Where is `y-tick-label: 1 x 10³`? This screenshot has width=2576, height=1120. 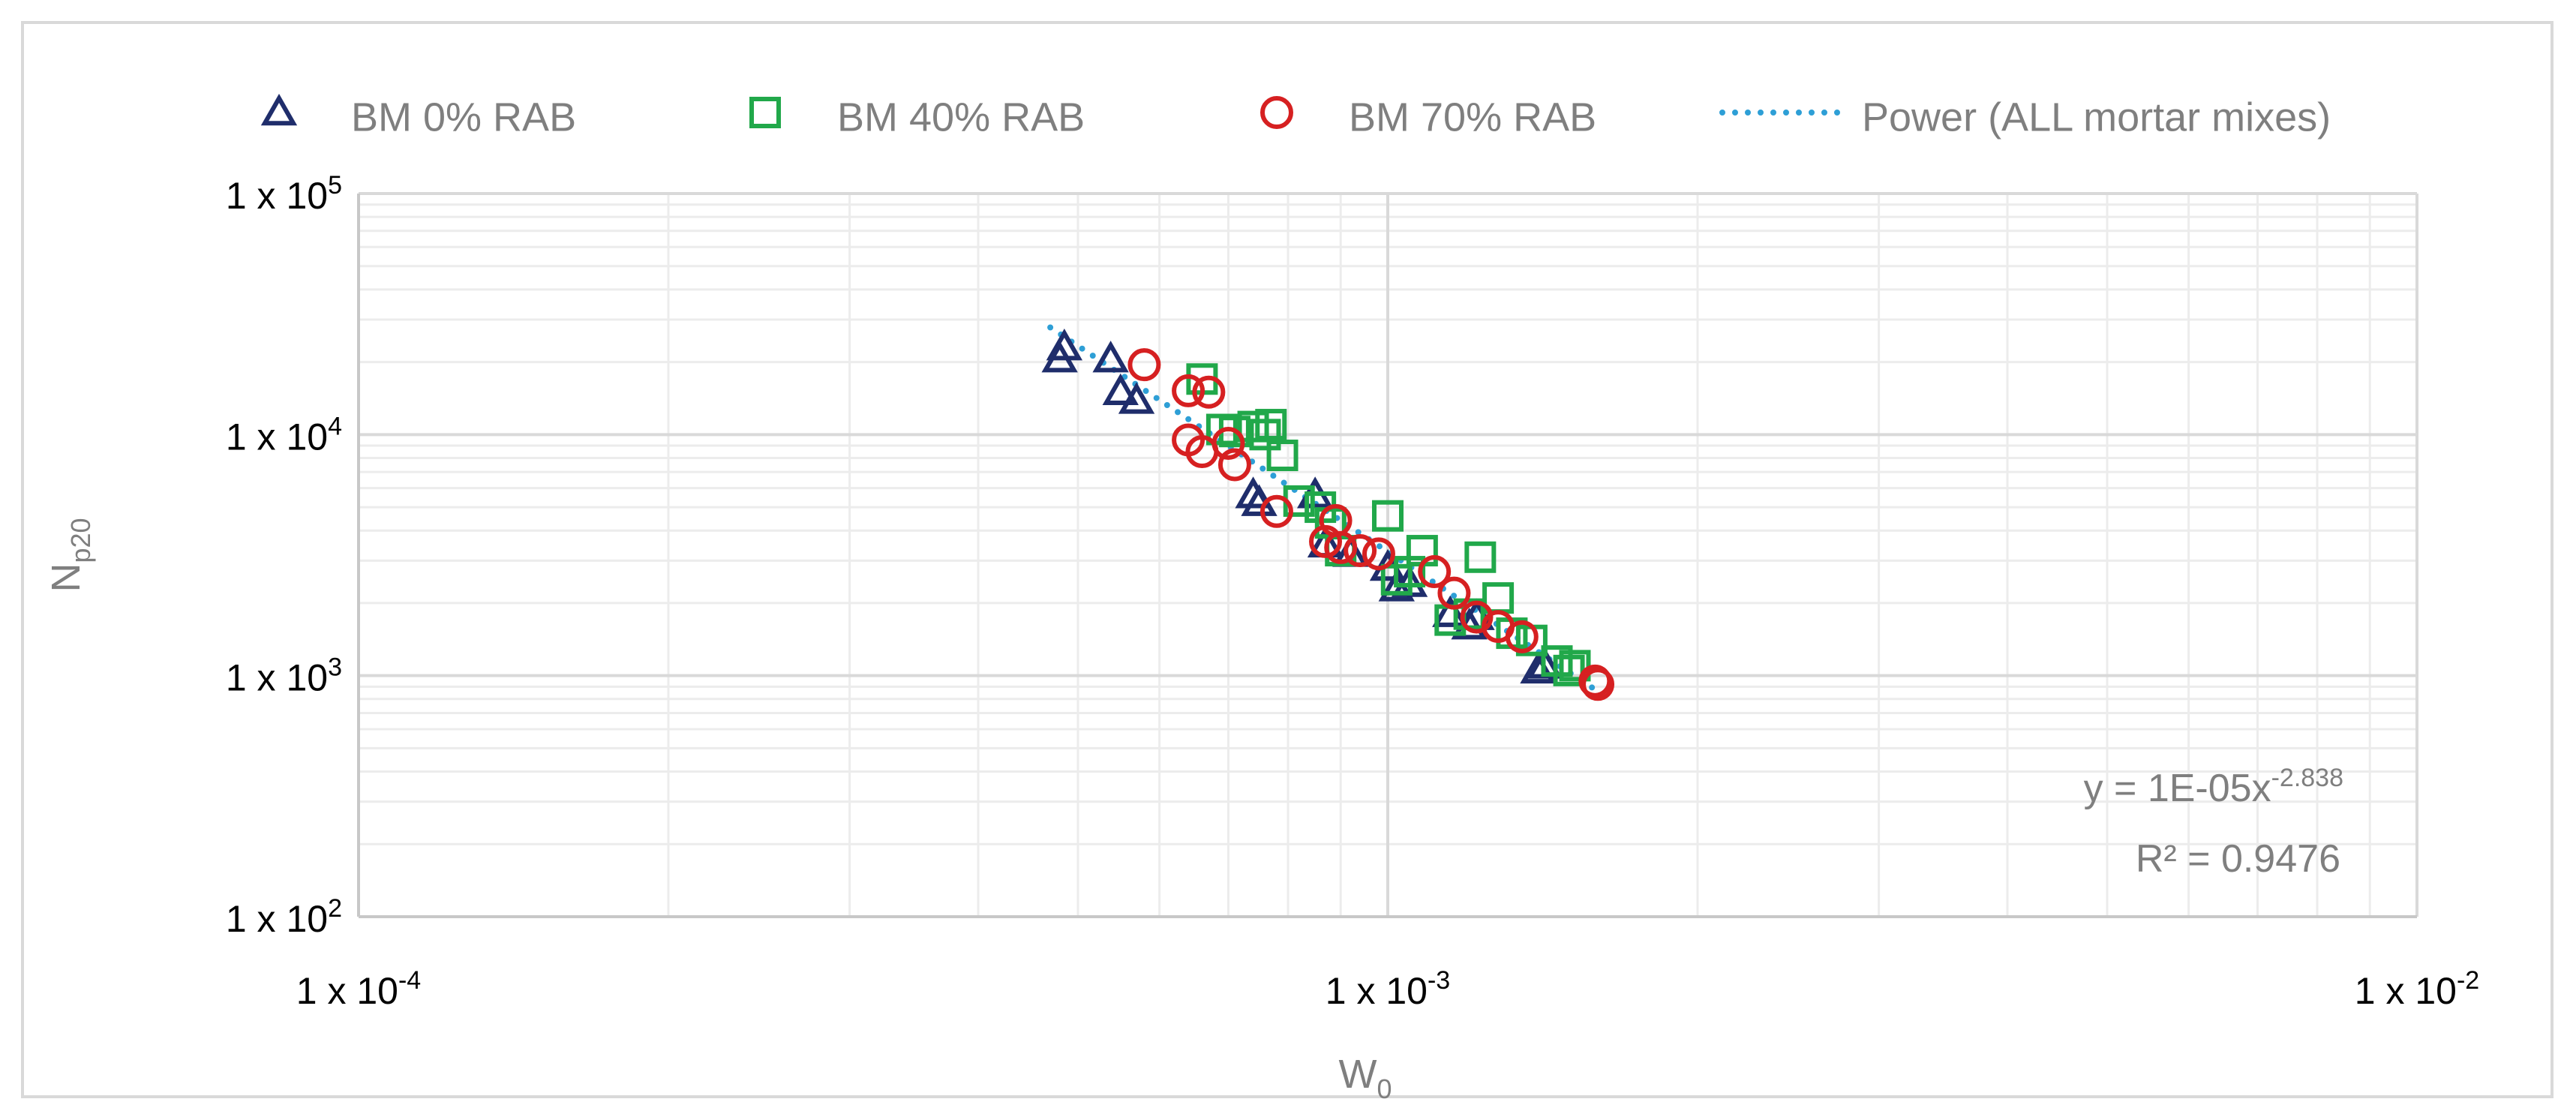 y-tick-label: 1 x 10³ is located at coordinates (284, 676).